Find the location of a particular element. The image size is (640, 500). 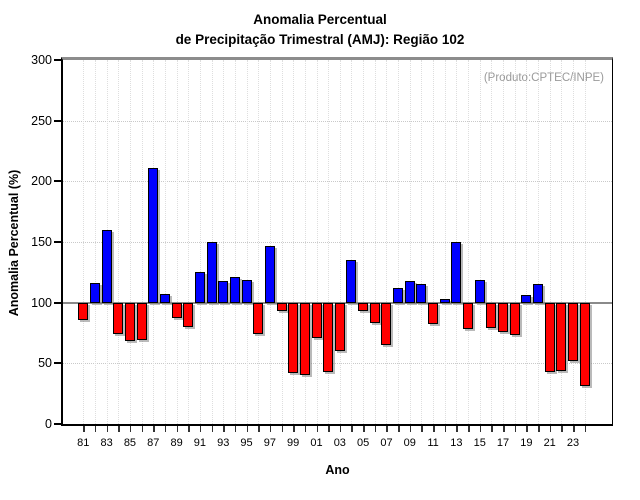

x-tick-label-19: 19 is located at coordinates (526, 443).